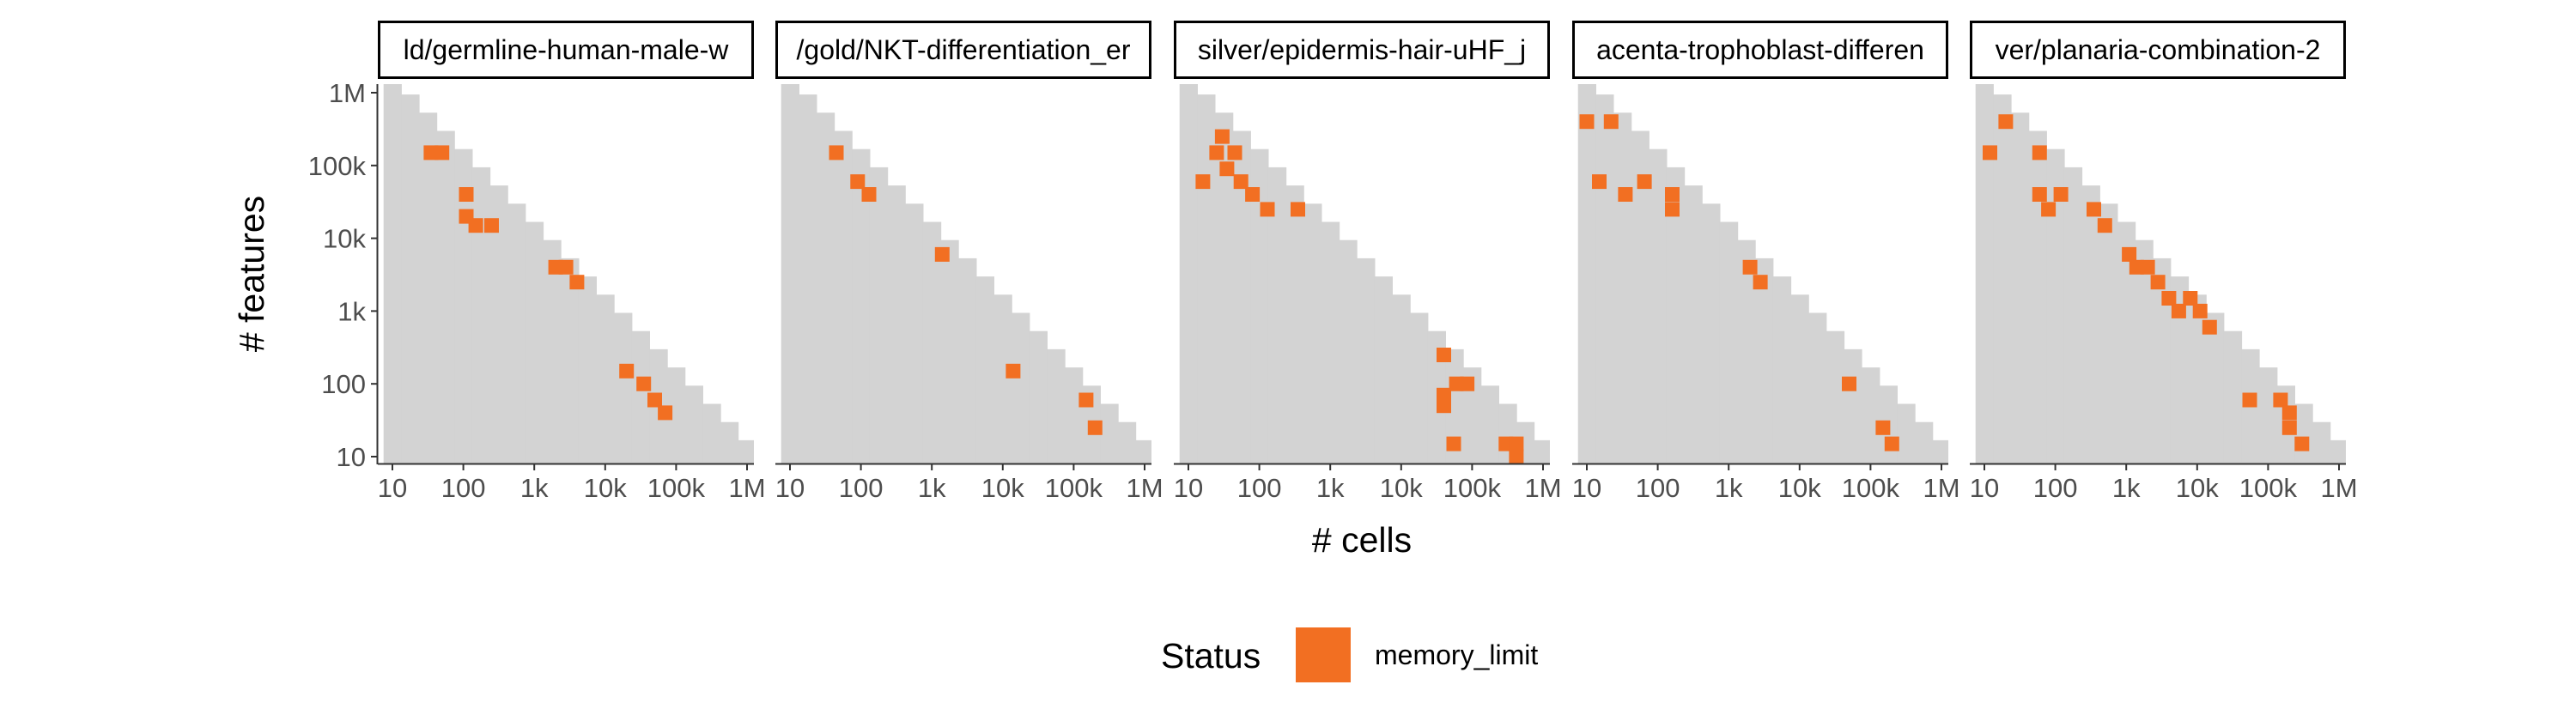  I want to click on legend-swatch, so click(1323, 654).